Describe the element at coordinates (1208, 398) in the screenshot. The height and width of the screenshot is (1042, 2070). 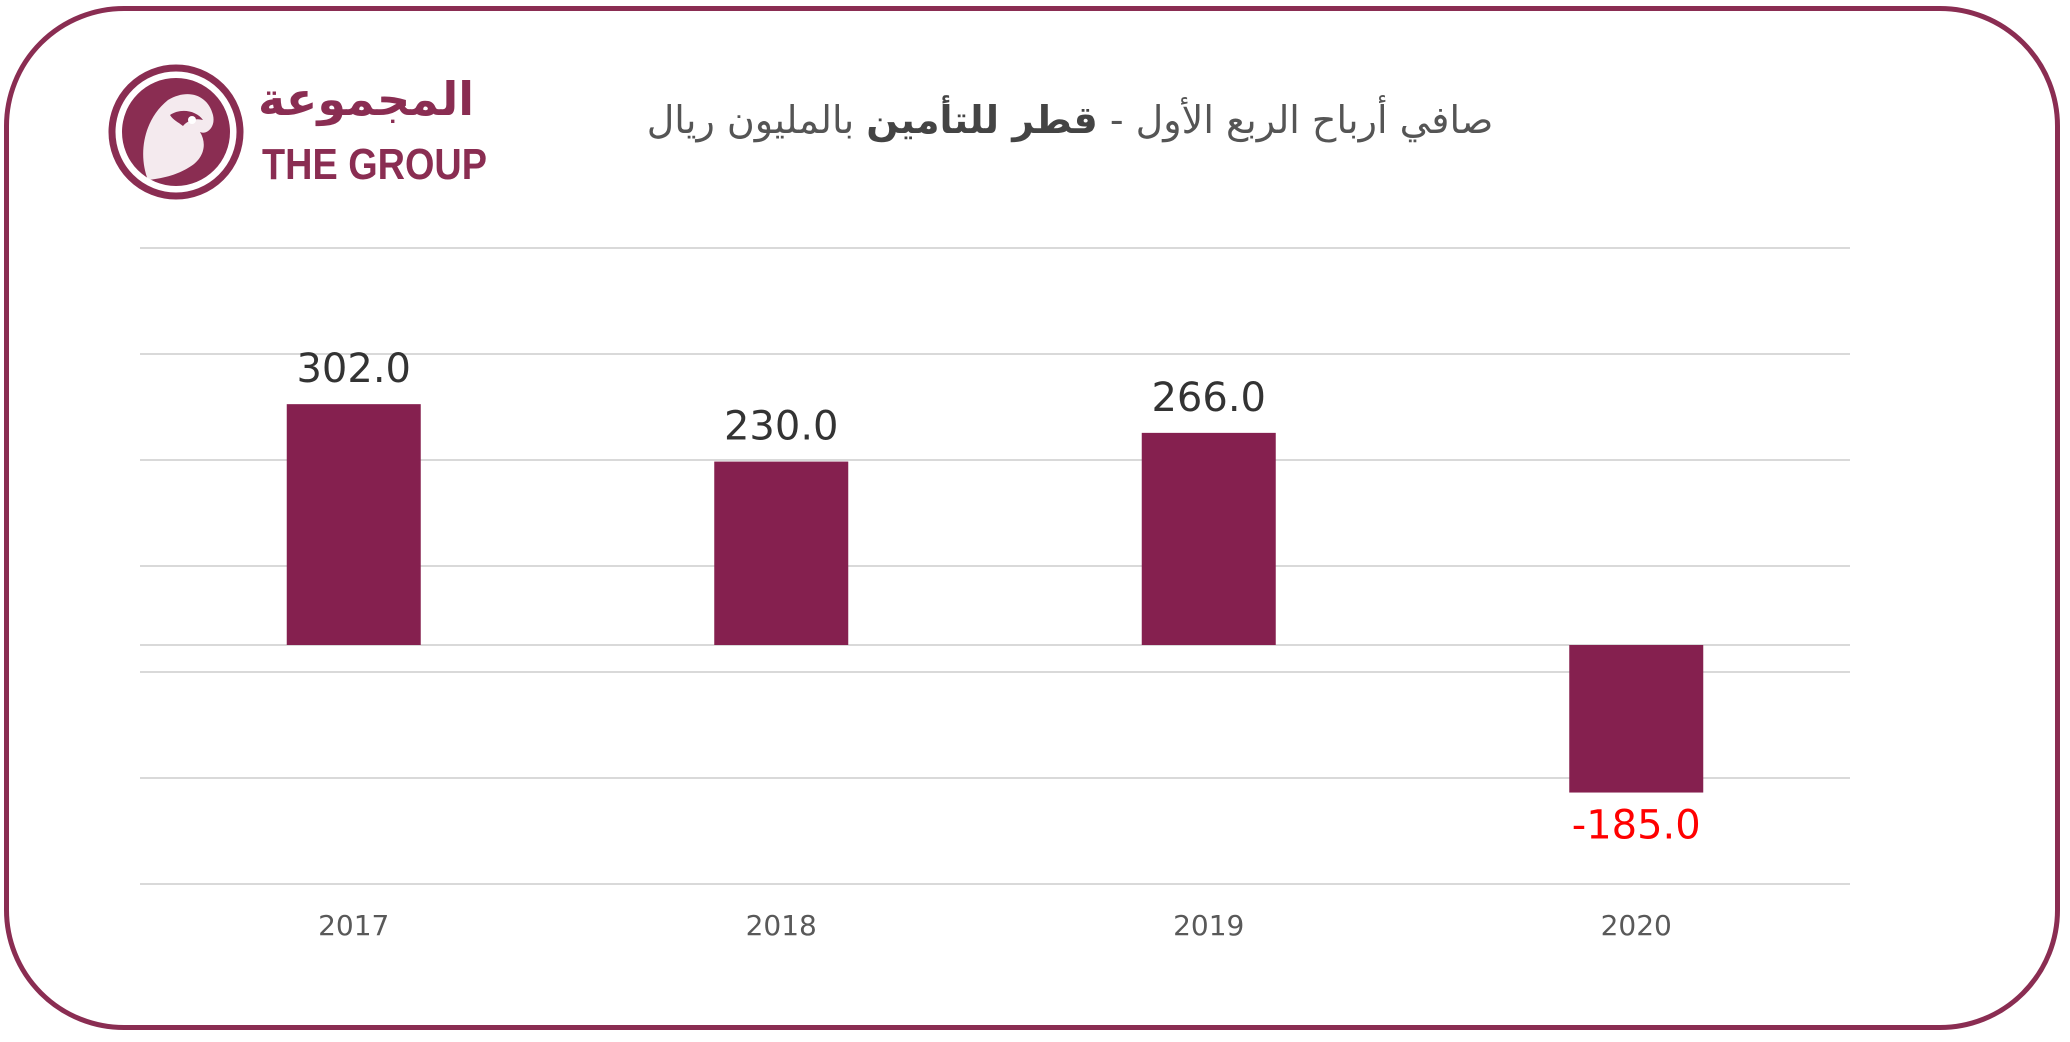
I see `data-label-2019: 266.0` at that location.